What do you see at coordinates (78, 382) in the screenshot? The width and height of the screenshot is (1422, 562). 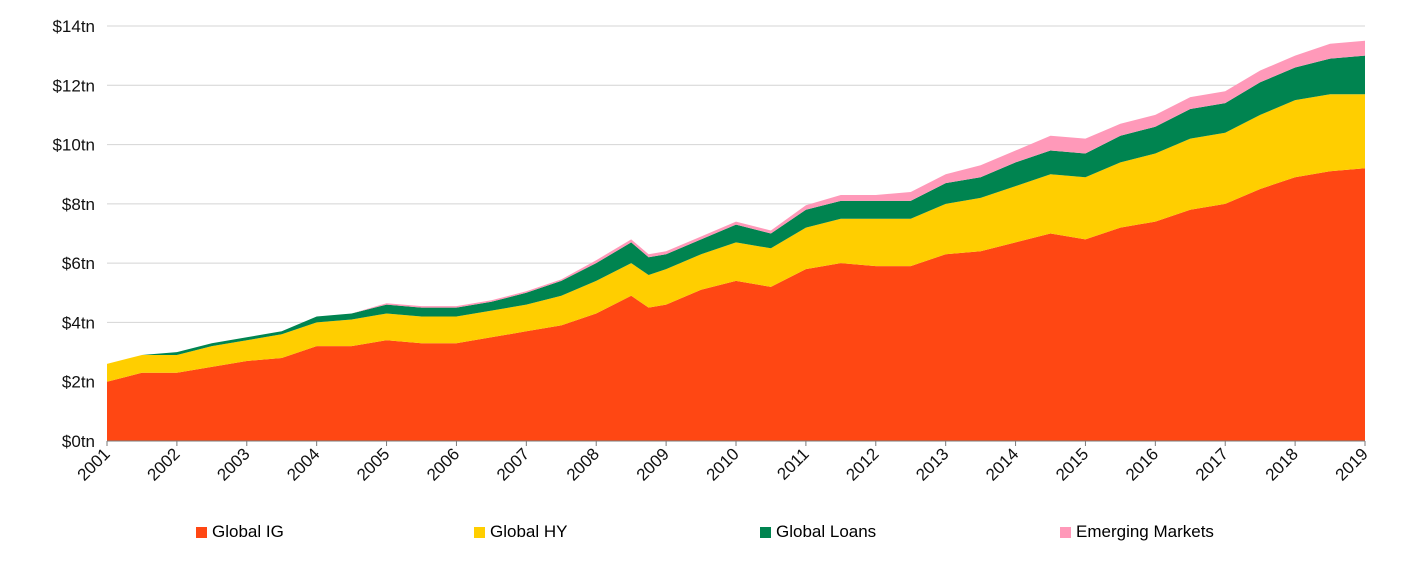 I see `y-tick-label: $2tn` at bounding box center [78, 382].